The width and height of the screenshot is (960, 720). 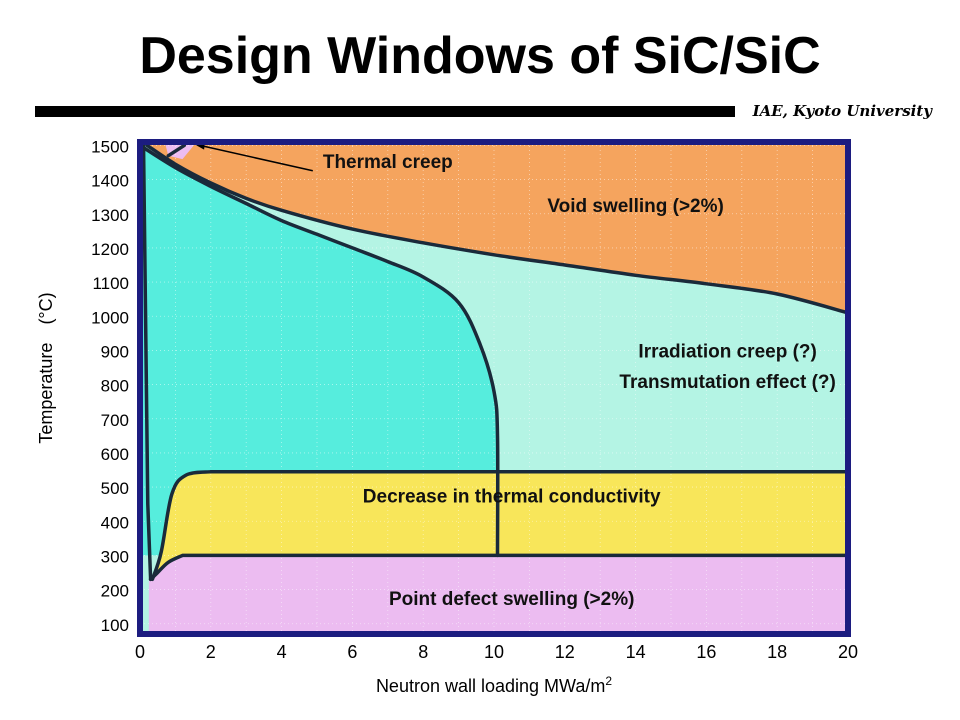 I want to click on y-tick-label: 700, so click(x=115, y=420).